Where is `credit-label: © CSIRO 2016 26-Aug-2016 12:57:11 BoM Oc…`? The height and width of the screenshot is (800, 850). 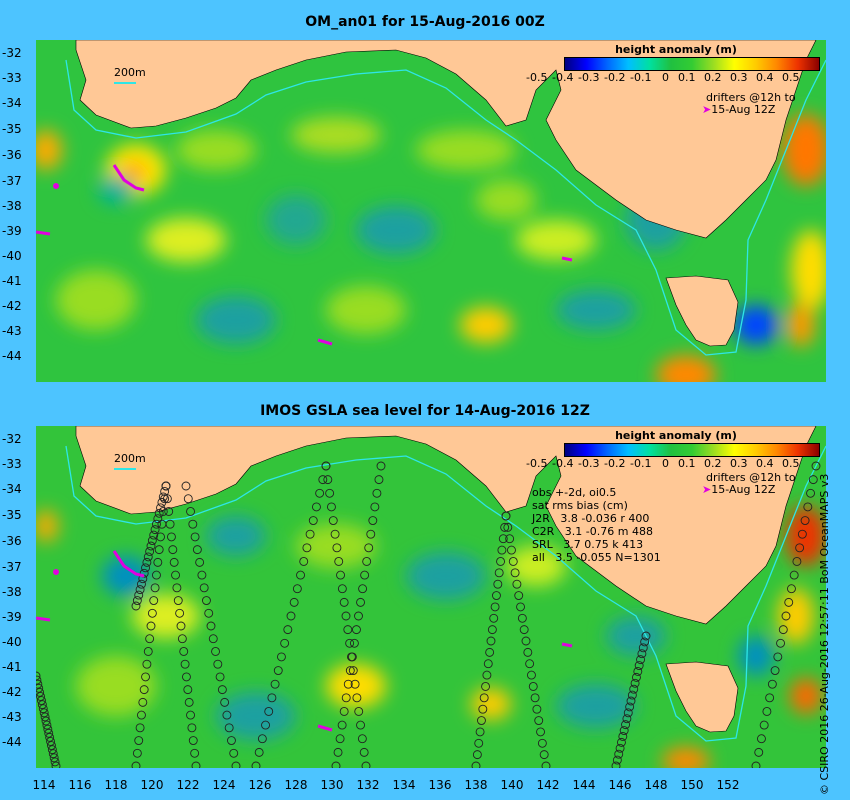 credit-label: © CSIRO 2016 26-Aug-2016 12:57:11 BoM Oc… is located at coordinates (824, 634).